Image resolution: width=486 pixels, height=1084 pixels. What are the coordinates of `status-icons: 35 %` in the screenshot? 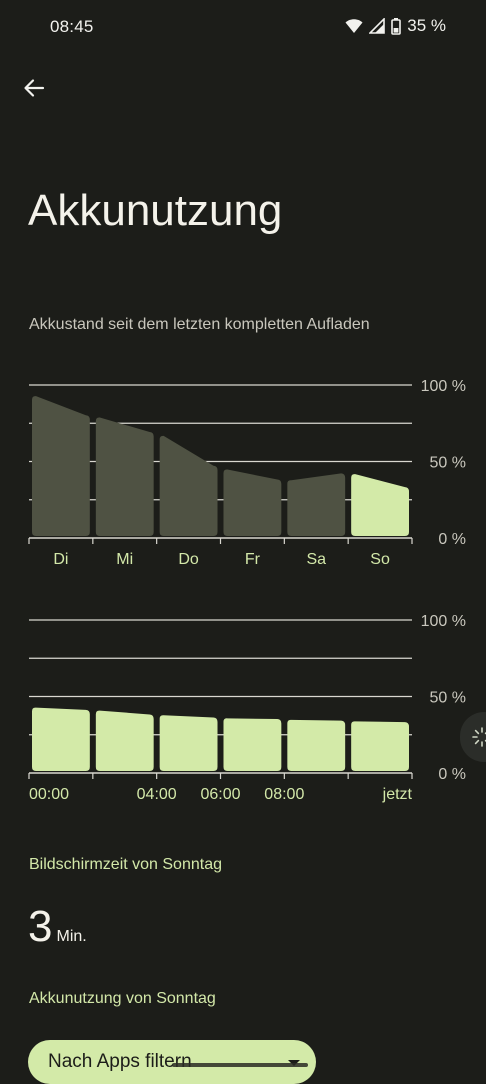 It's located at (395, 26).